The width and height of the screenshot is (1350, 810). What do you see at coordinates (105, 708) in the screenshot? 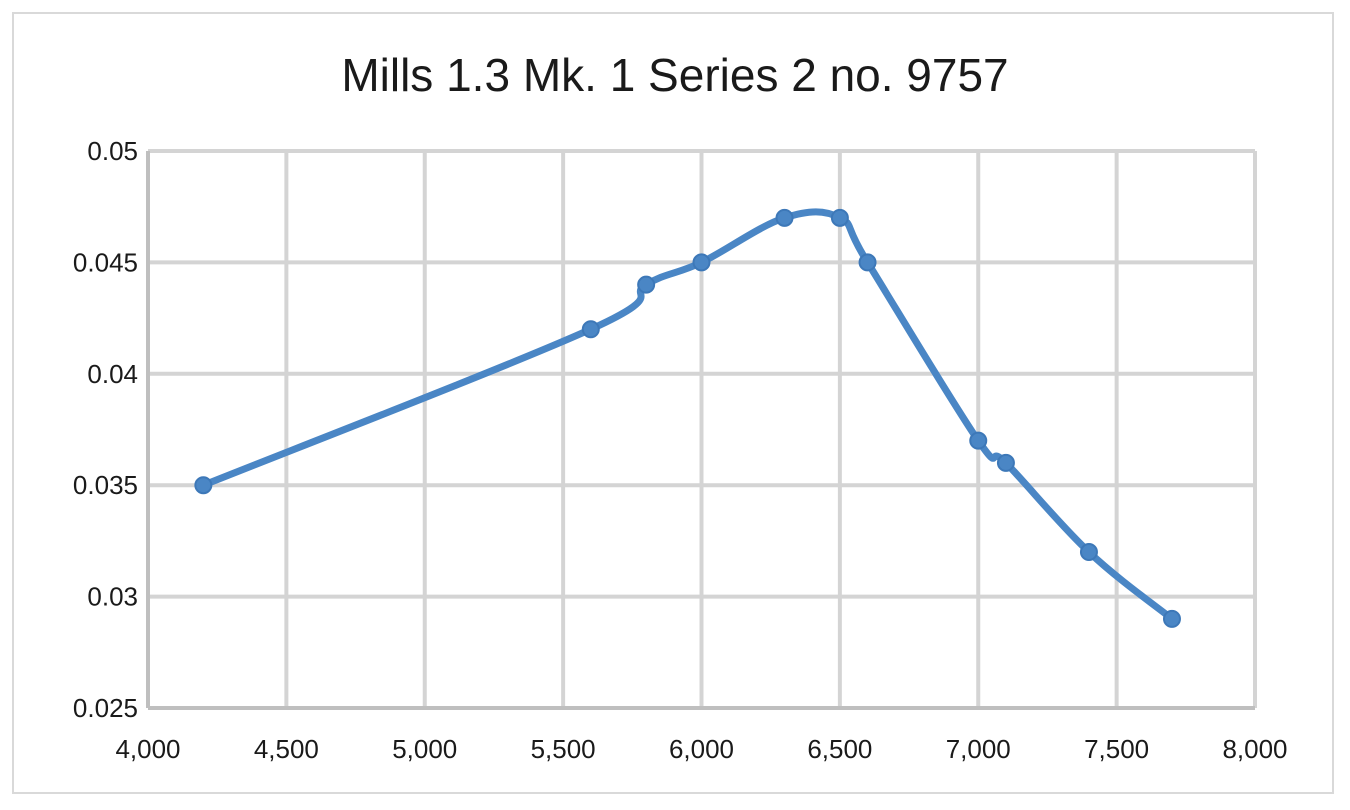
I see `y-tick-label: 0.025` at bounding box center [105, 708].